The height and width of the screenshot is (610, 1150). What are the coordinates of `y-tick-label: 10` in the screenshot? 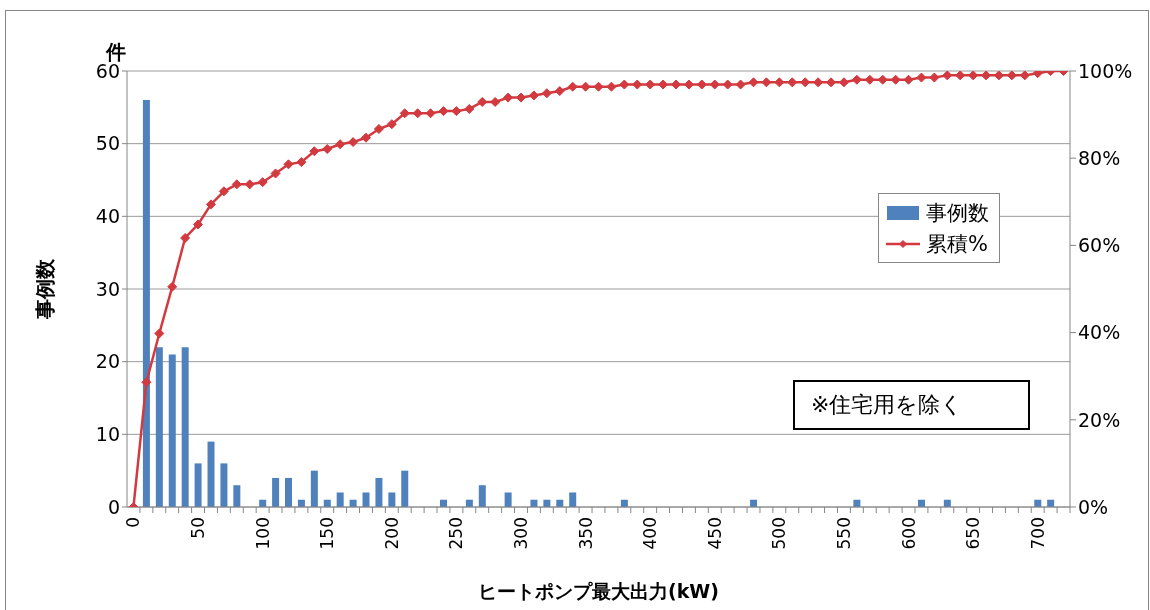 It's located at (107, 434).